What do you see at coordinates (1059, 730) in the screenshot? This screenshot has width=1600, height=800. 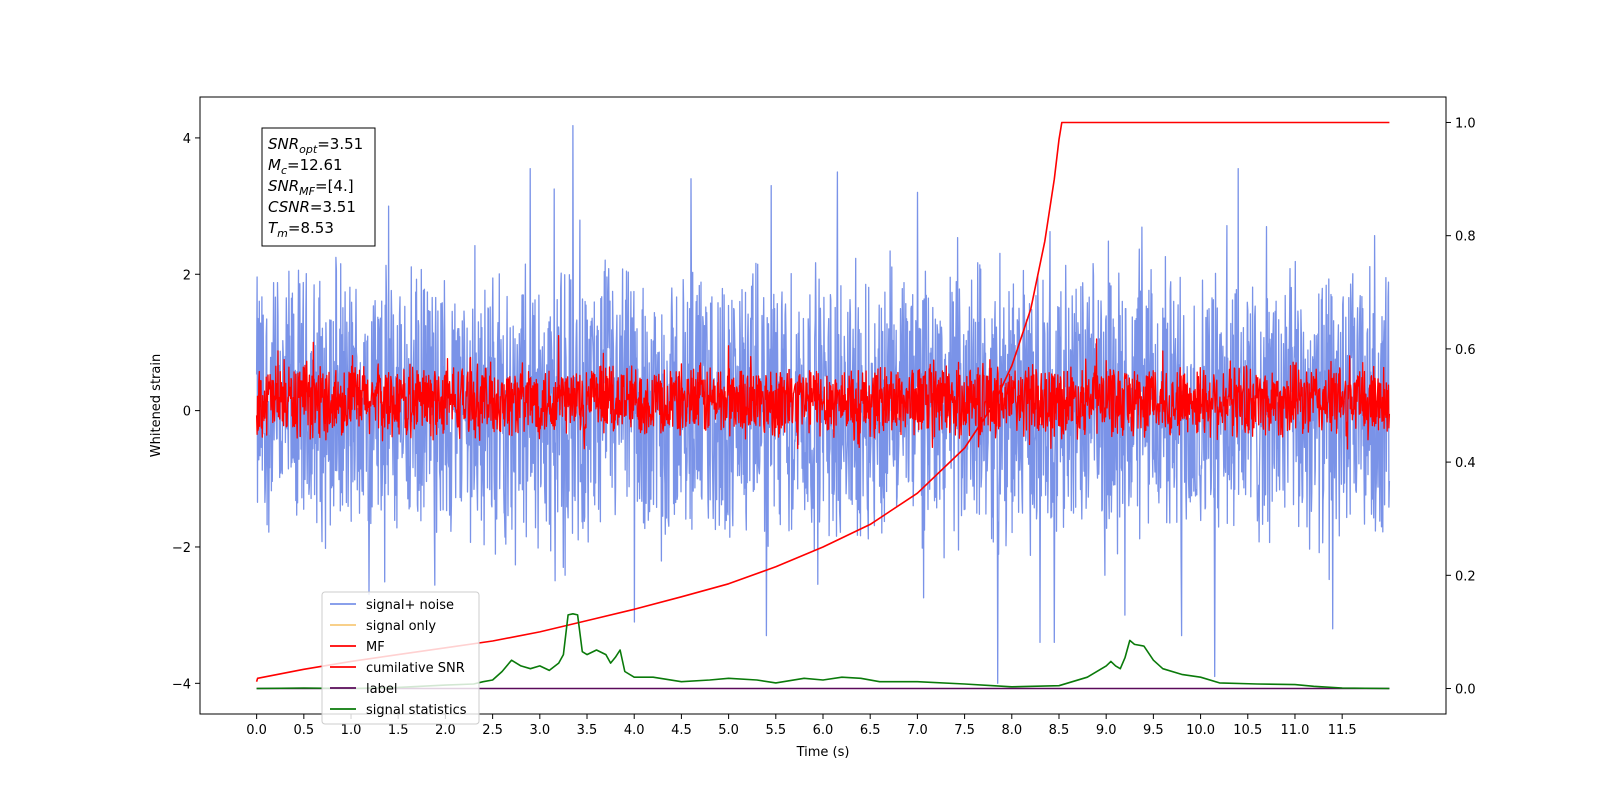 I see `x-tick-label: 8.5` at bounding box center [1059, 730].